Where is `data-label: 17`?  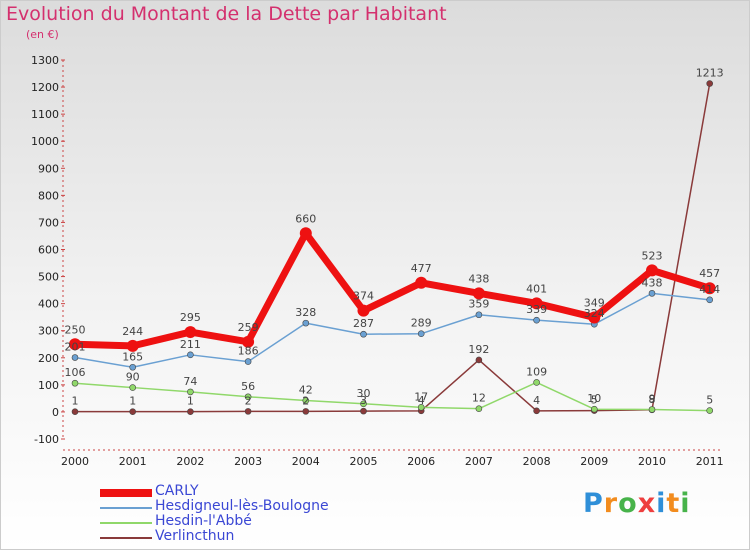 data-label: 17 is located at coordinates (421, 396).